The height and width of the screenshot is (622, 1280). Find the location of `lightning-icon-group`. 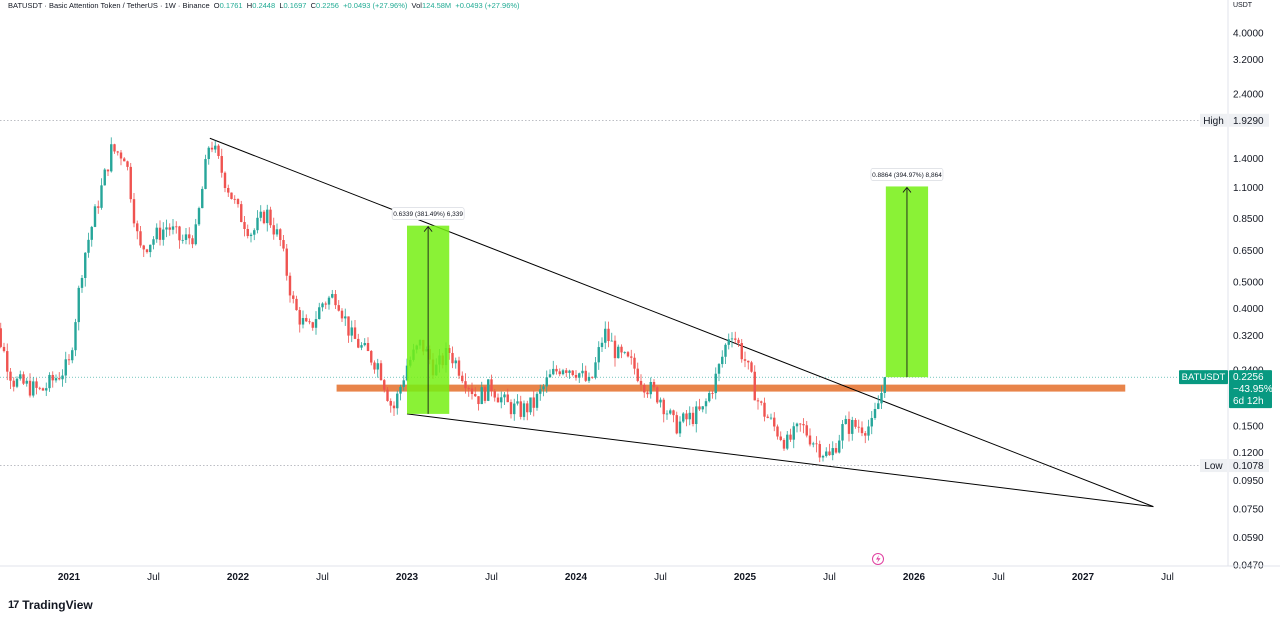

lightning-icon-group is located at coordinates (878, 559).